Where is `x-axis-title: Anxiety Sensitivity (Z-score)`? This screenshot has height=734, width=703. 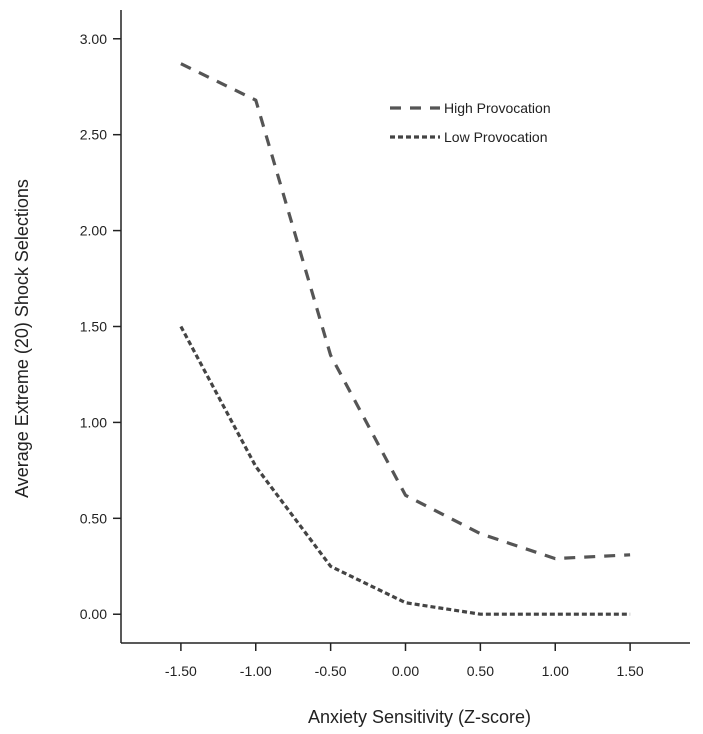 x-axis-title: Anxiety Sensitivity (Z-score) is located at coordinates (419, 717).